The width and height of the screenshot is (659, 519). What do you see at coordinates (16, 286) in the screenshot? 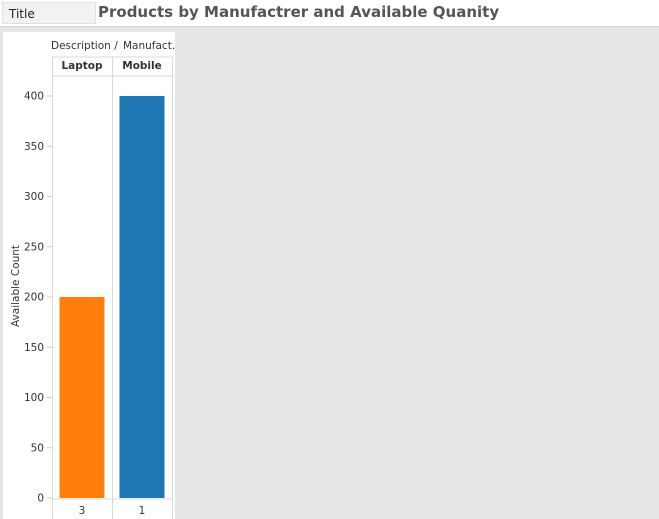
I see `y-axis-label: Available Count` at bounding box center [16, 286].